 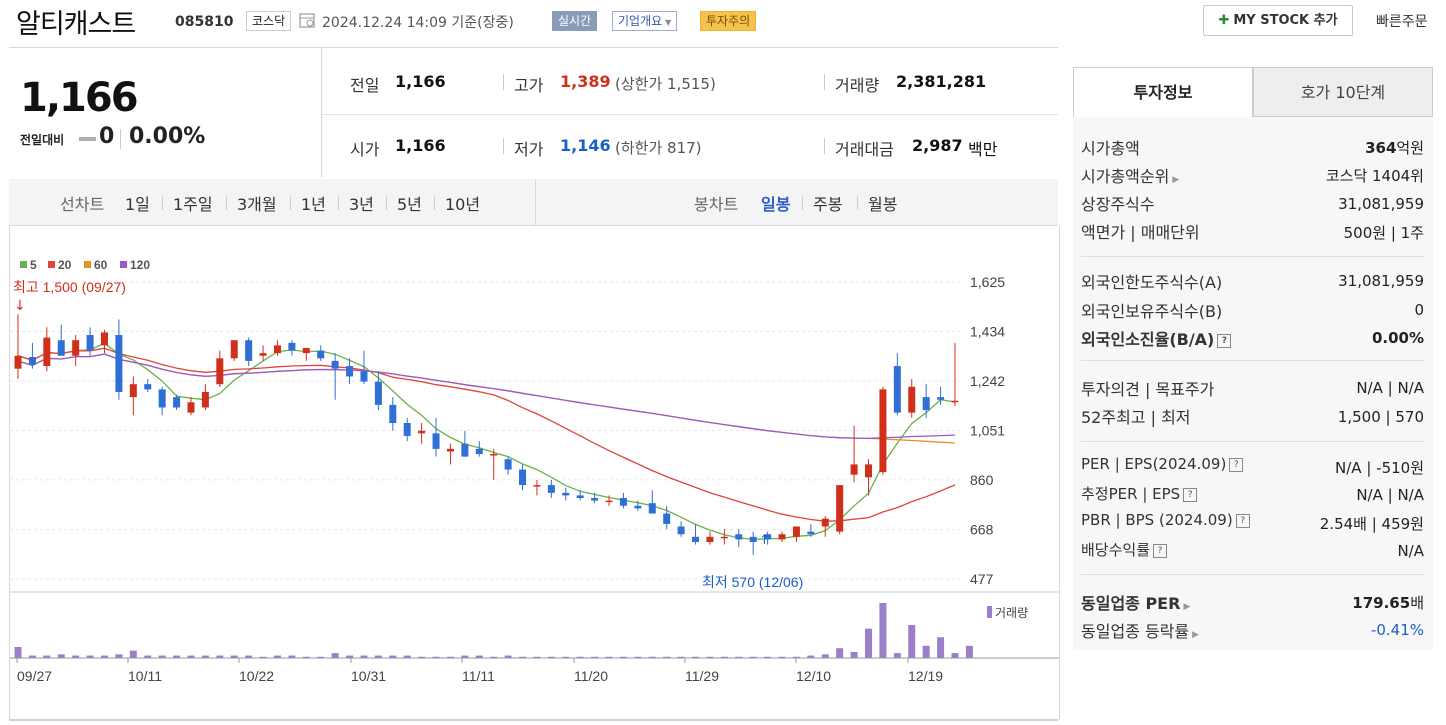 I want to click on mystock-label: MY STOCK 추가, so click(x=1285, y=20).